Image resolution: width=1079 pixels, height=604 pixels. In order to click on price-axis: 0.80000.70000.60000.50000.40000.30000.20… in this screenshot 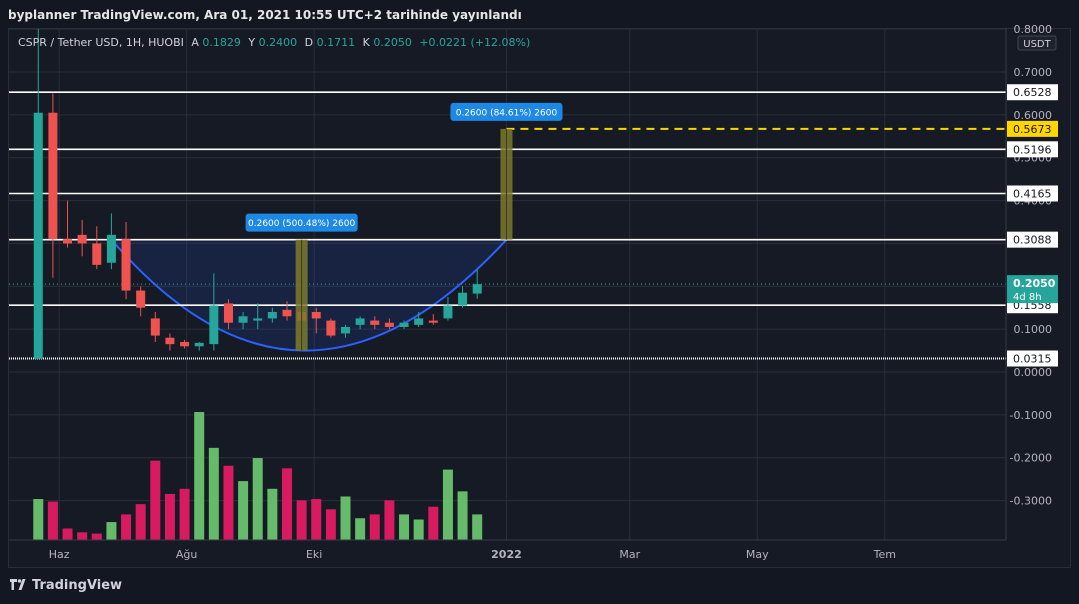, I will do `click(1031, 281)`.